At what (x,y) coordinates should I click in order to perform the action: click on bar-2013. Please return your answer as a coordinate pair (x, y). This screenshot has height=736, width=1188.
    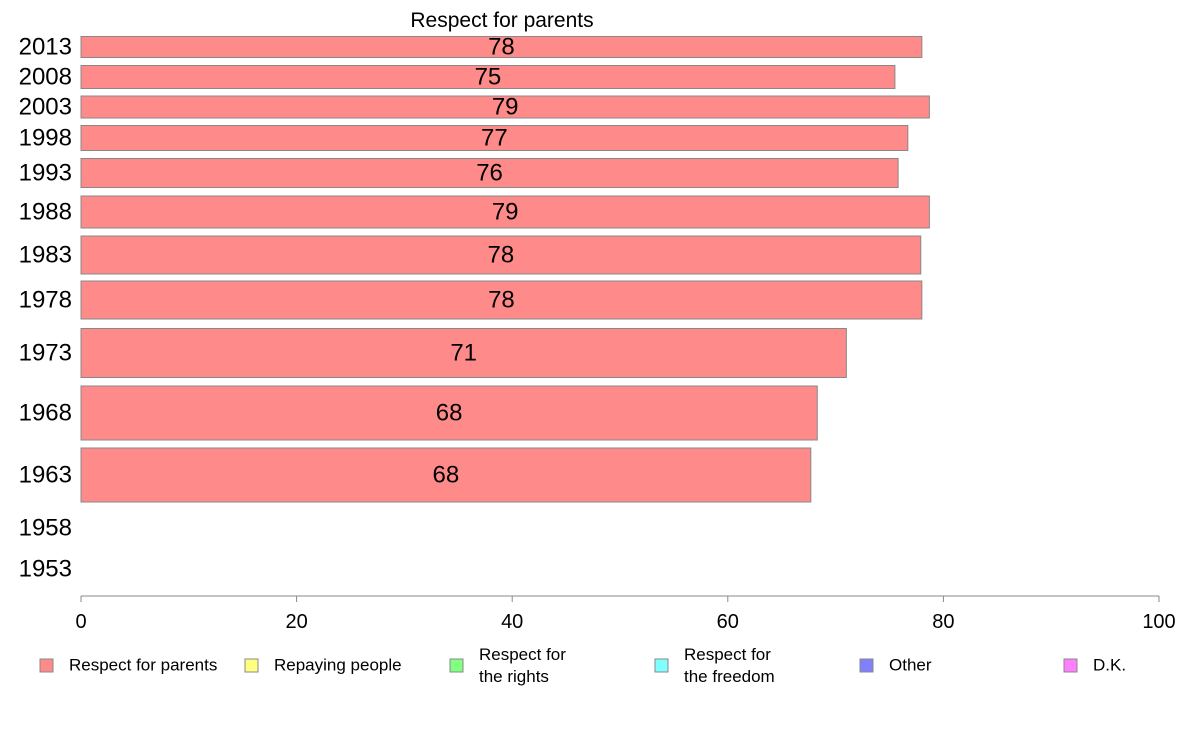
    Looking at the image, I should click on (501, 47).